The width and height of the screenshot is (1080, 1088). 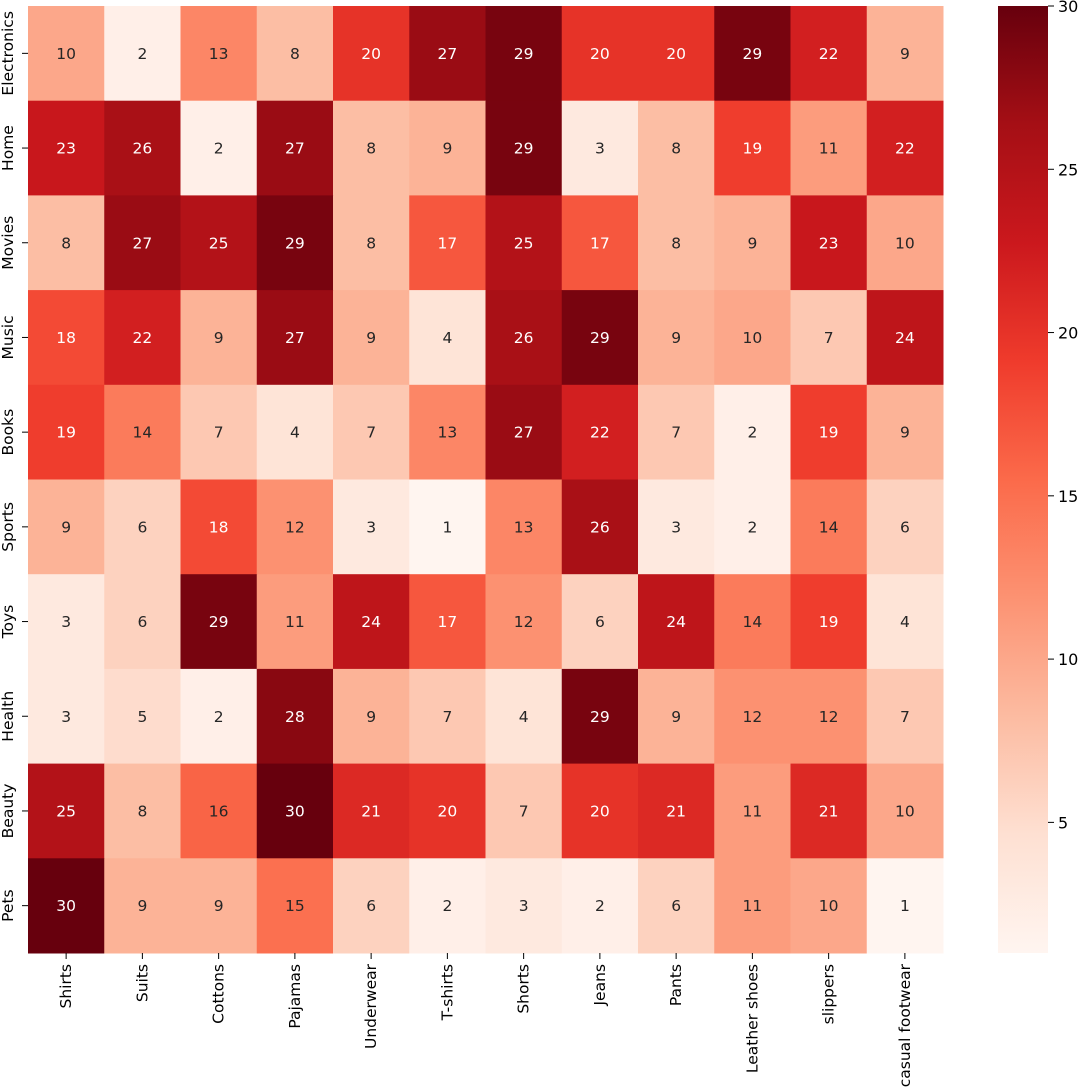 What do you see at coordinates (8, 148) in the screenshot?
I see `y-tick-label: Home` at bounding box center [8, 148].